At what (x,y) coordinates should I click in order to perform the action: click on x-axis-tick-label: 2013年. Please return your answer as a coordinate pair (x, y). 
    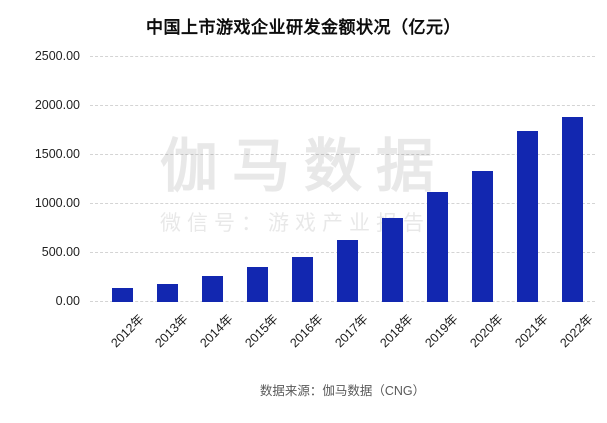
    Looking at the image, I should click on (172, 331).